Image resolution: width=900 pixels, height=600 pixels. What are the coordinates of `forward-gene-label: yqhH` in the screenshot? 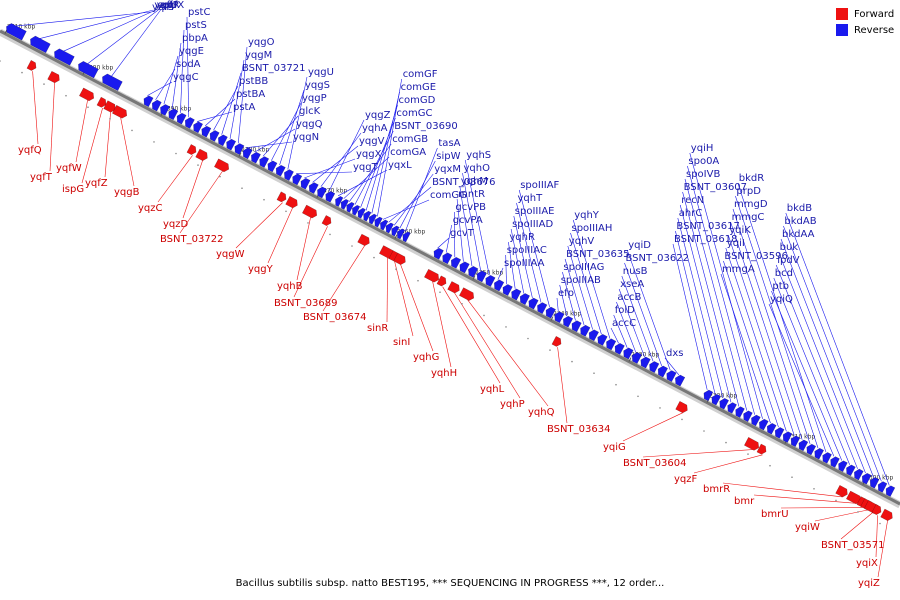 It's located at (444, 373).